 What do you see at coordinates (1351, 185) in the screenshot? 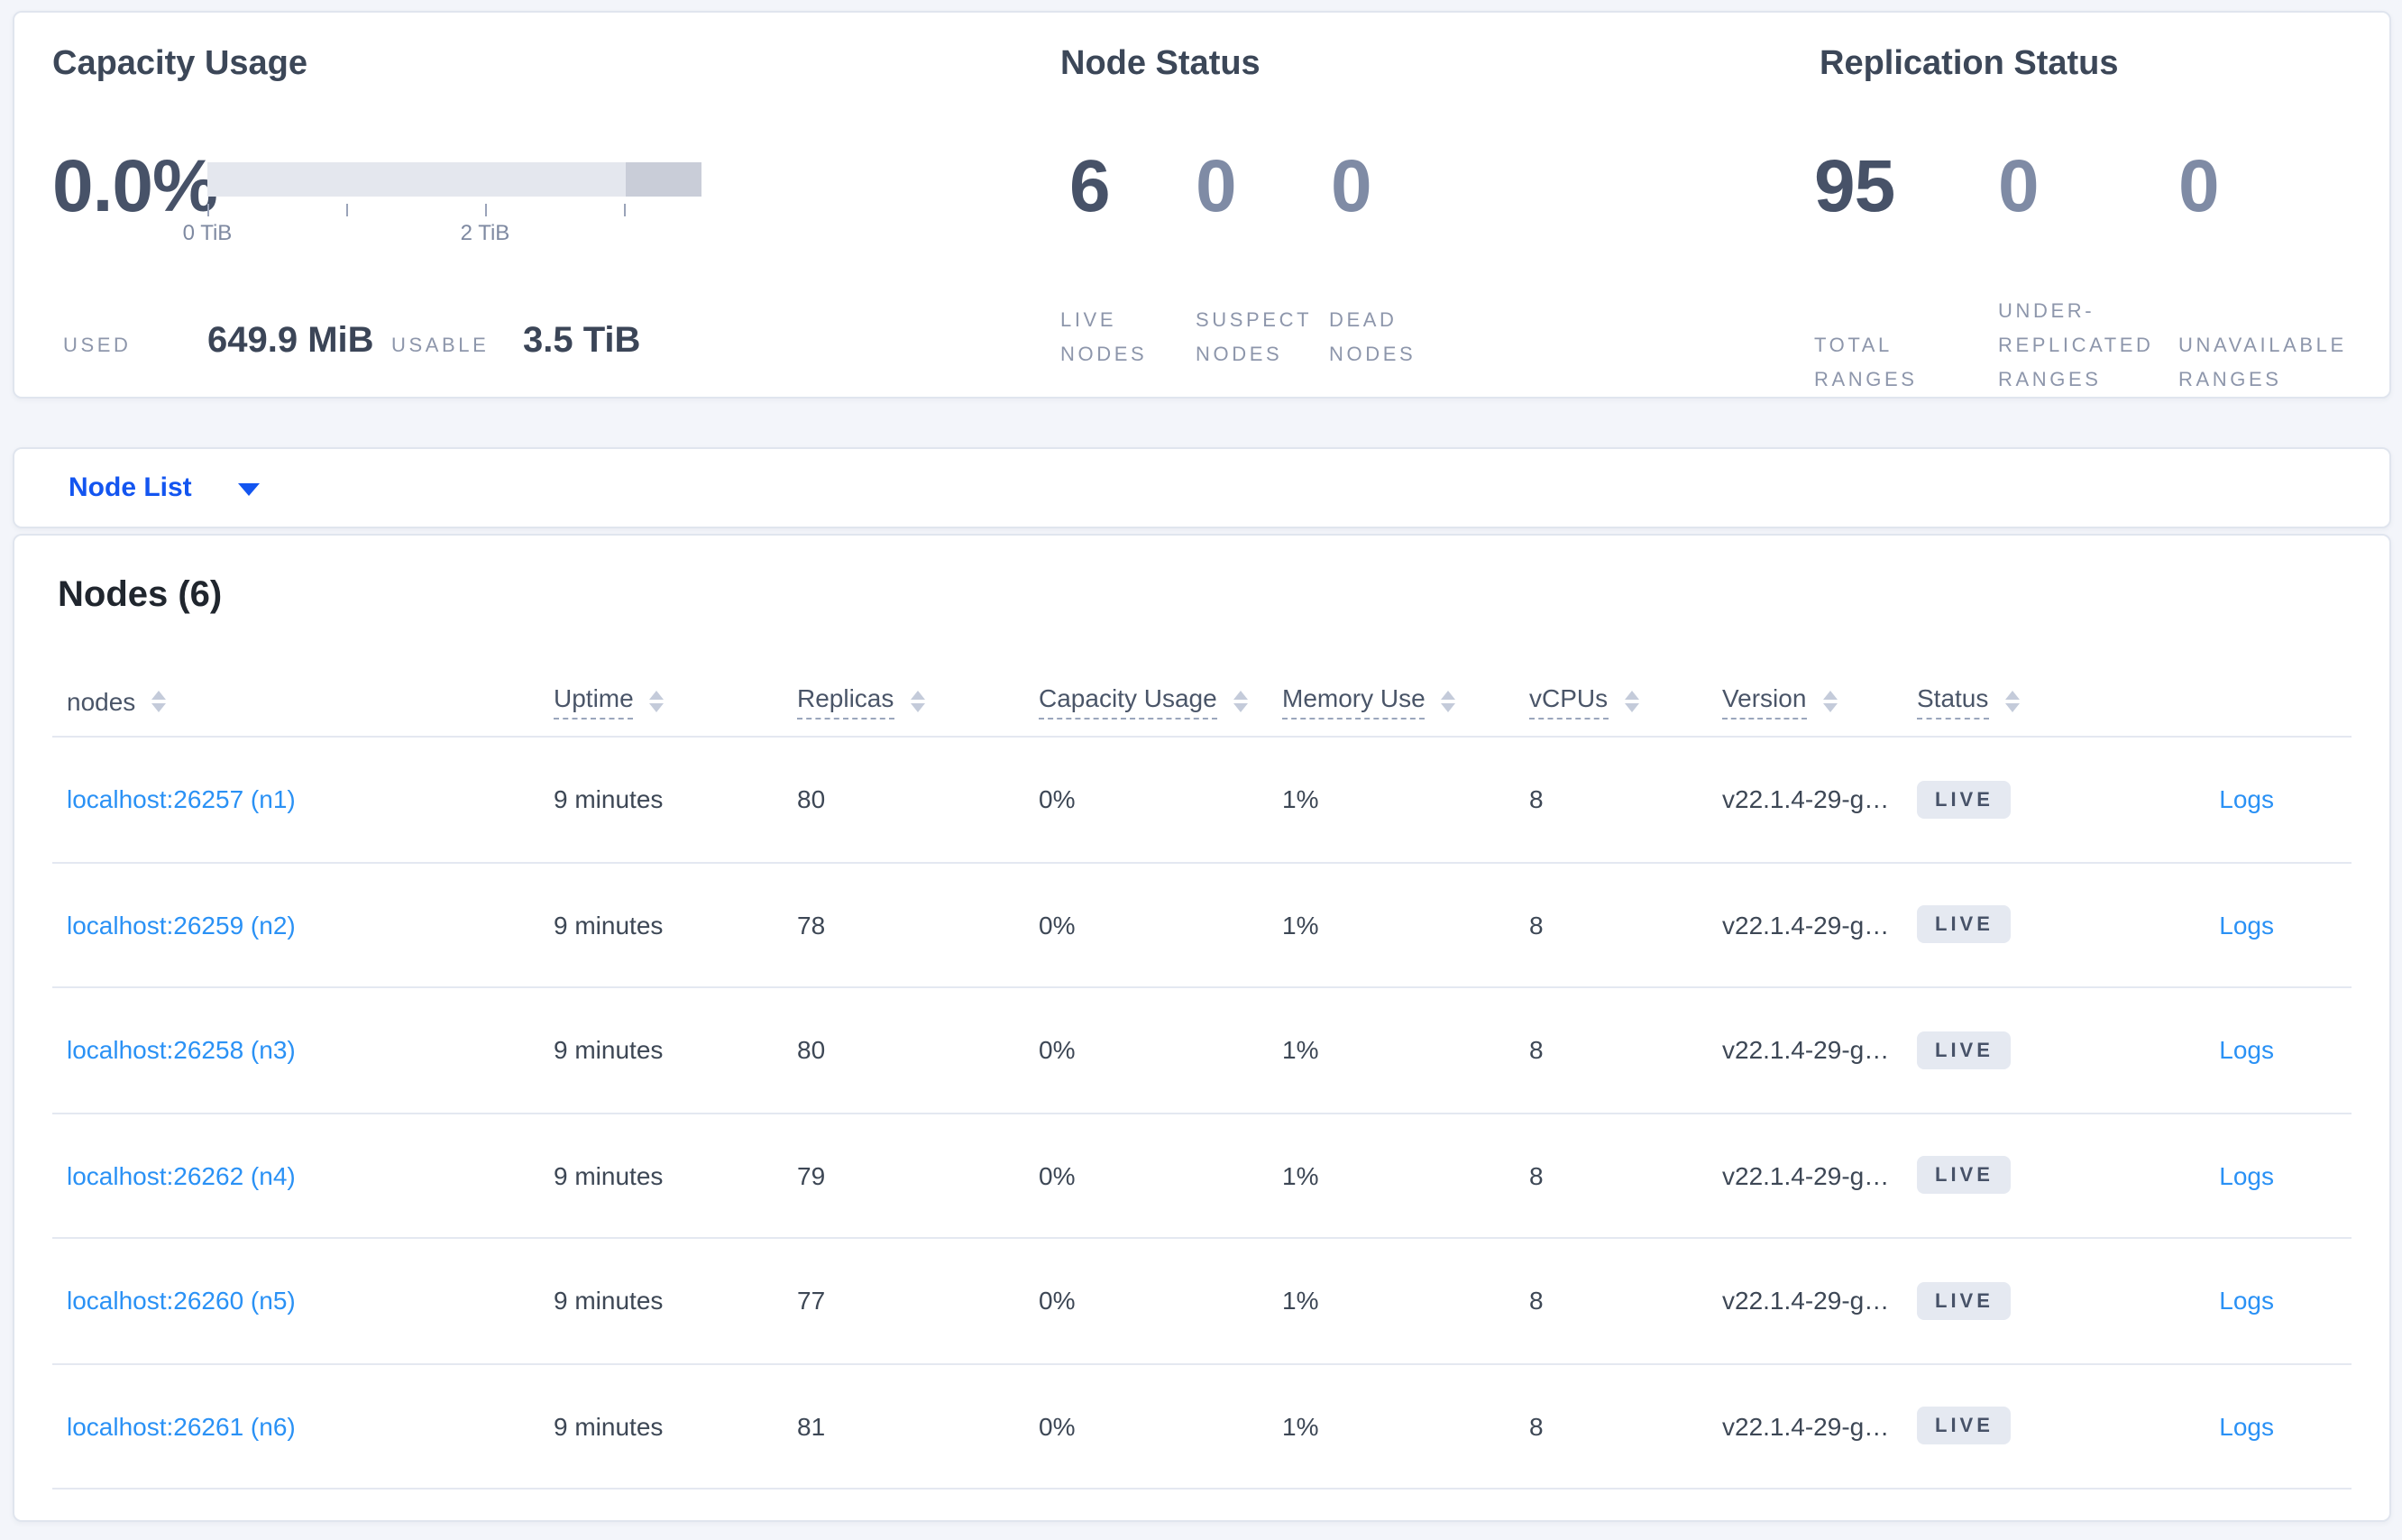
I see `dead-nodes-value: 0` at bounding box center [1351, 185].